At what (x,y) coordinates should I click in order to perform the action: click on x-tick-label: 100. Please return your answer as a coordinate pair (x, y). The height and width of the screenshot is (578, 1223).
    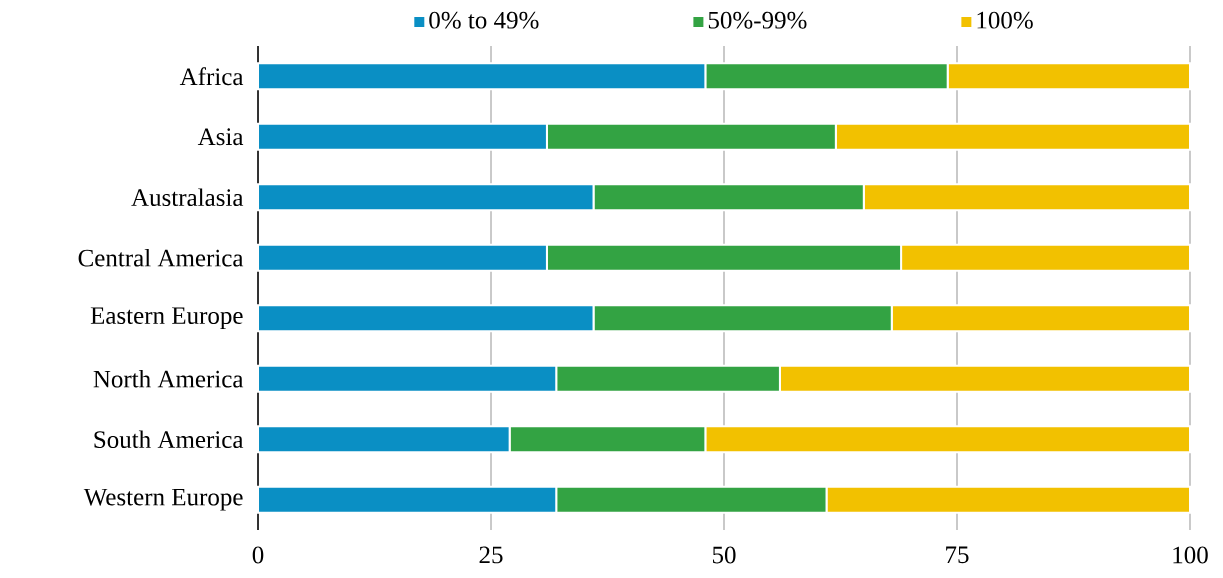
    Looking at the image, I should click on (1190, 555).